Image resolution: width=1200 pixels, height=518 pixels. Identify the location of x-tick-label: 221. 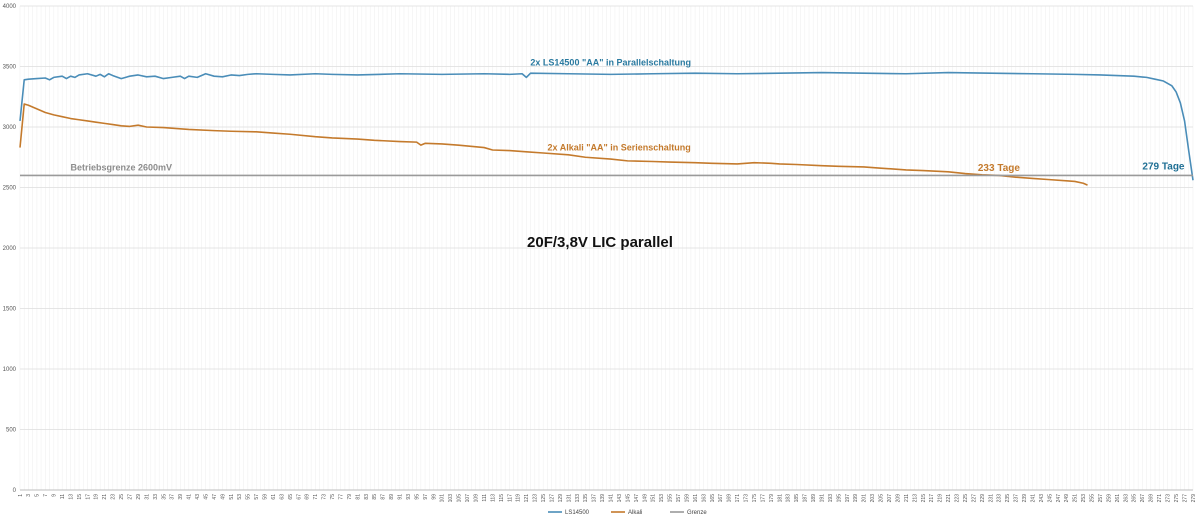
(949, 498).